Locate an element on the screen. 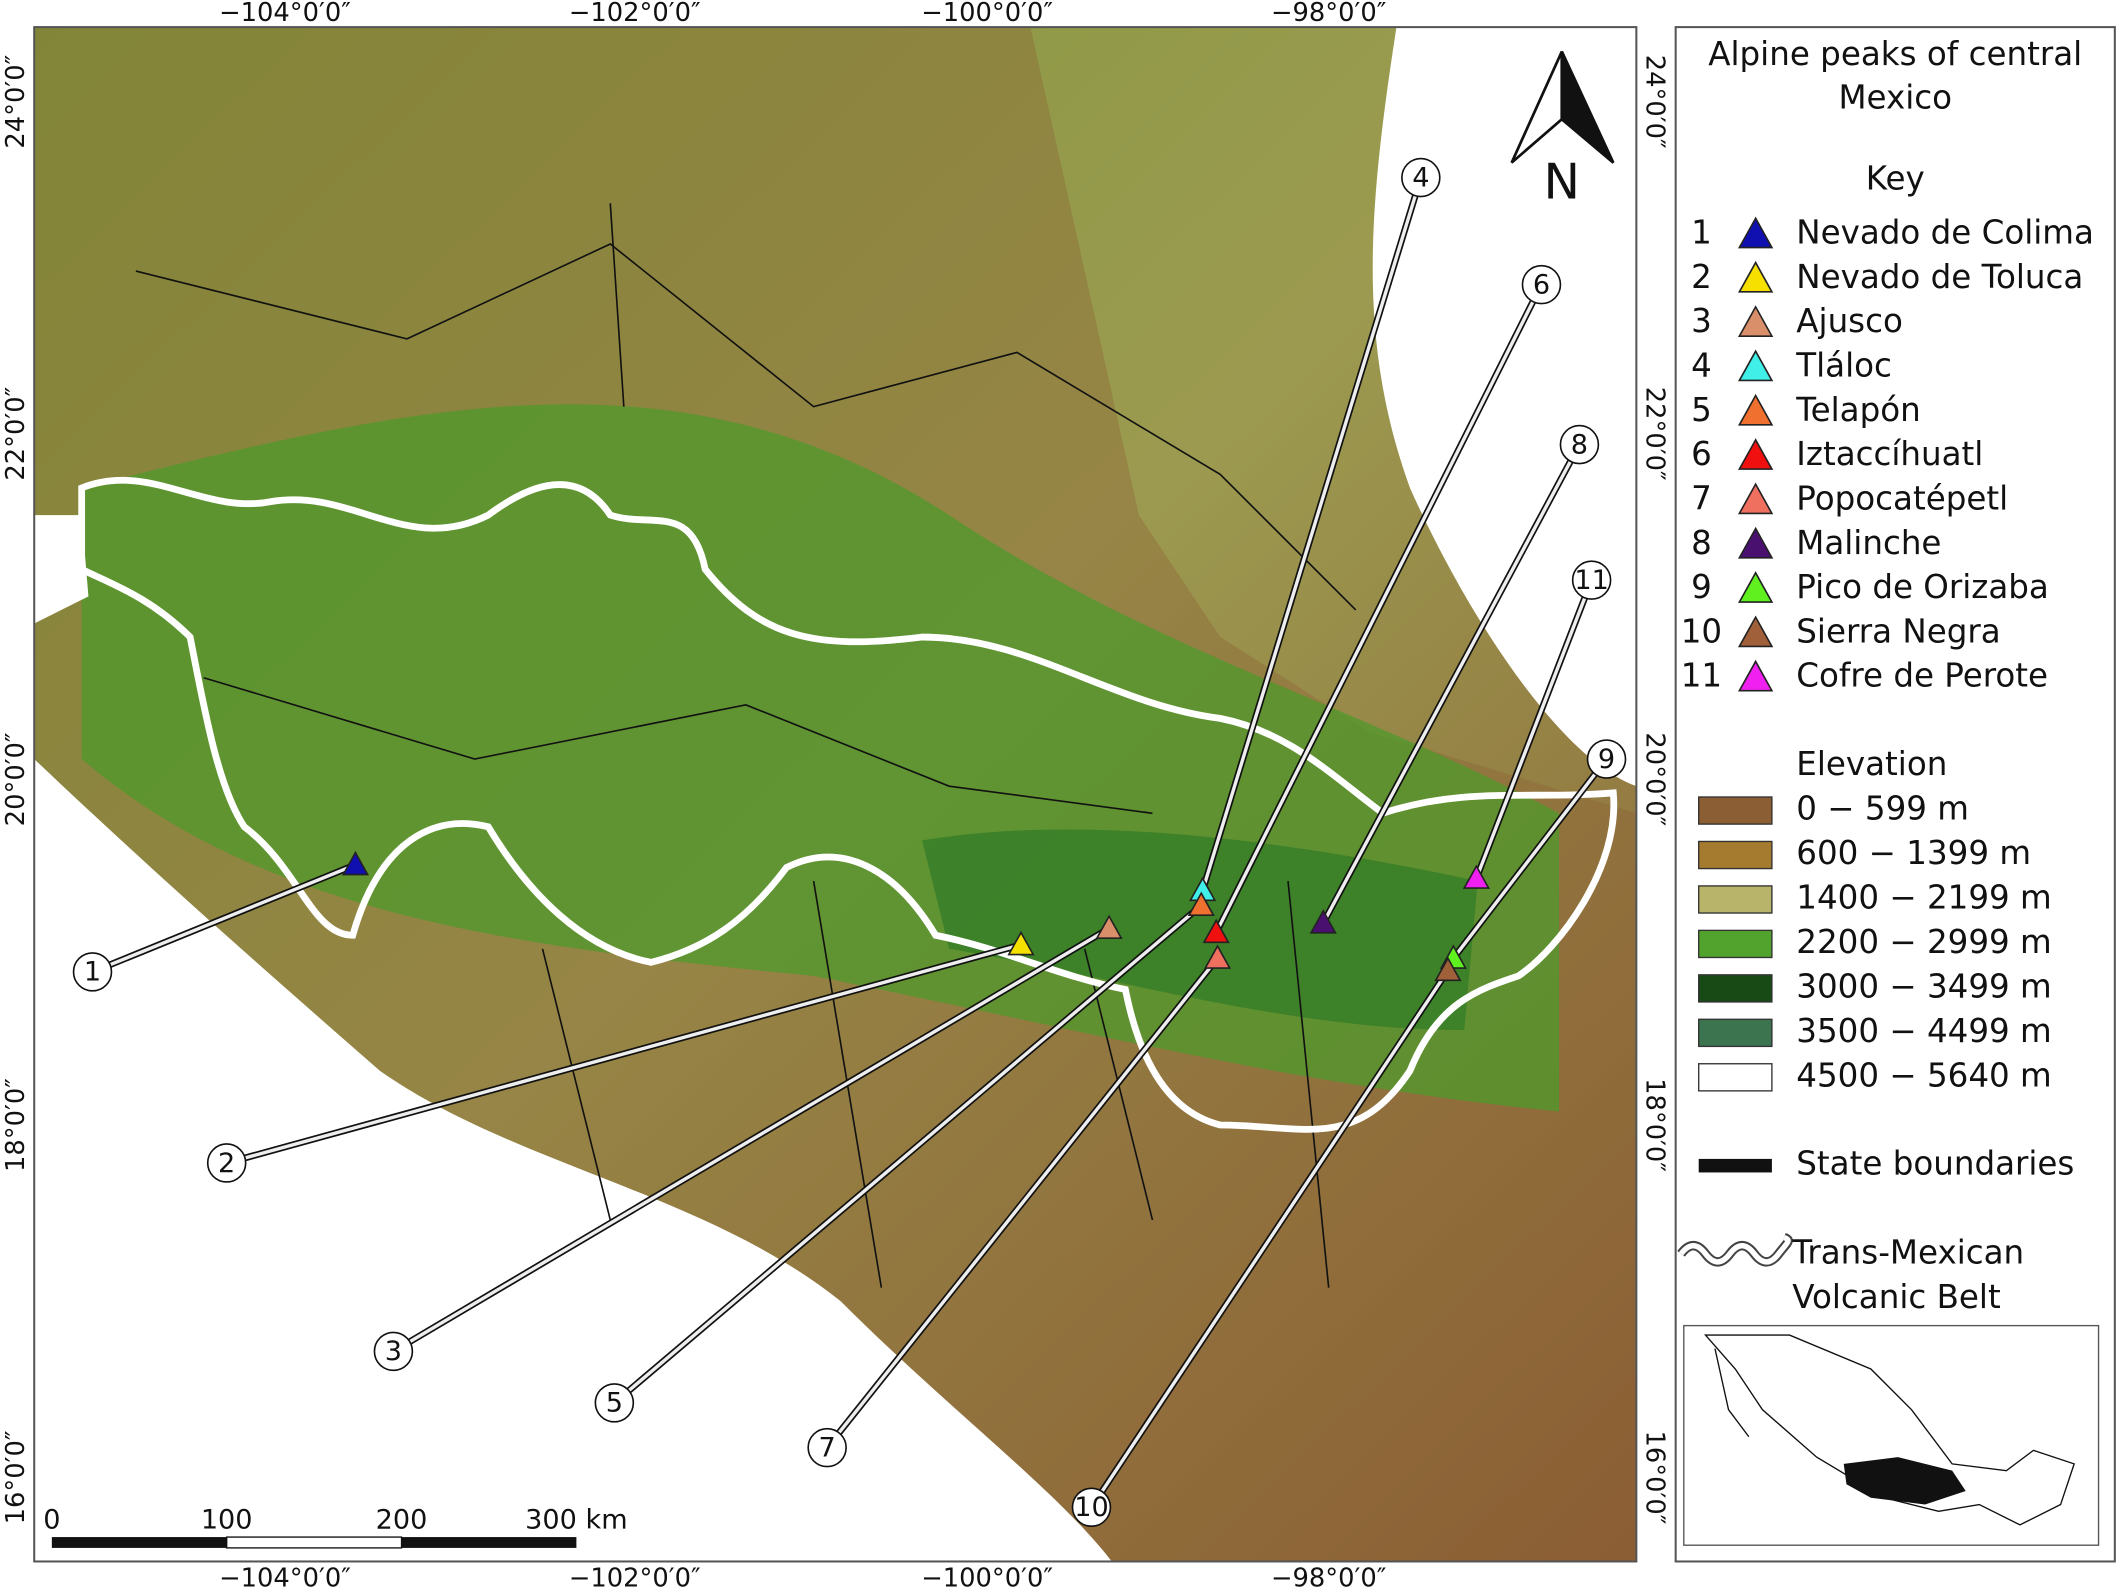  state-boundaries-label: State boundaries is located at coordinates (1935, 1164).